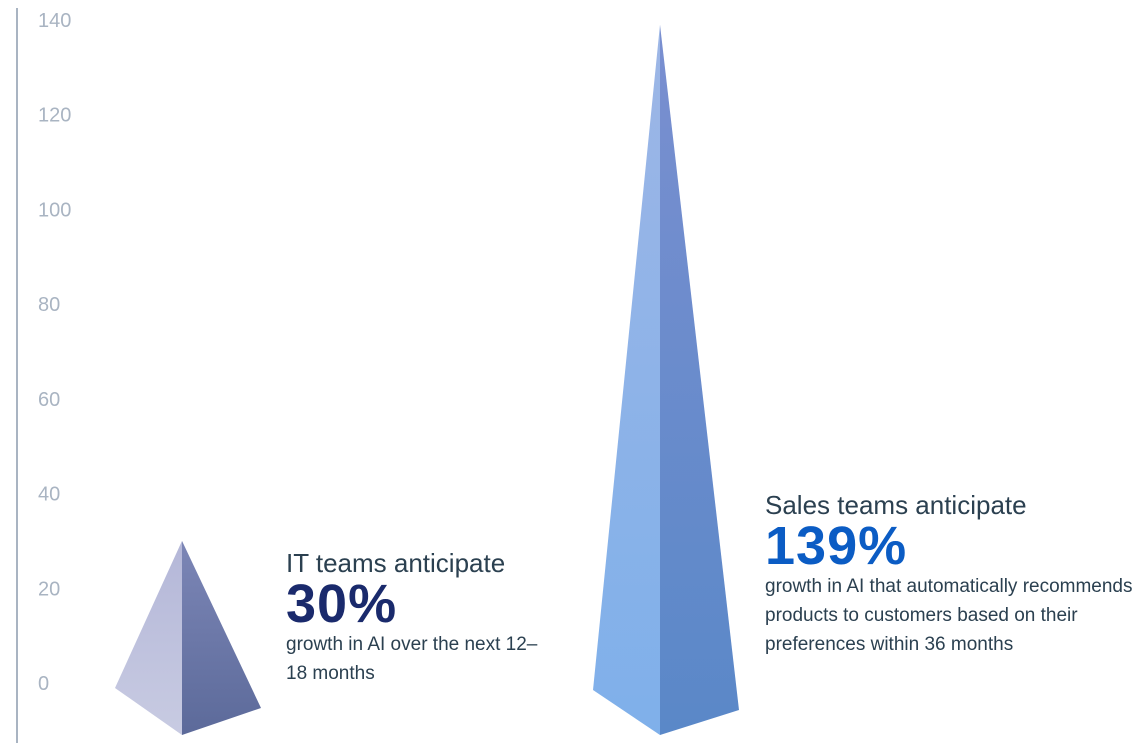  What do you see at coordinates (342, 604) in the screenshot?
I see `it-teams-value: 30%` at bounding box center [342, 604].